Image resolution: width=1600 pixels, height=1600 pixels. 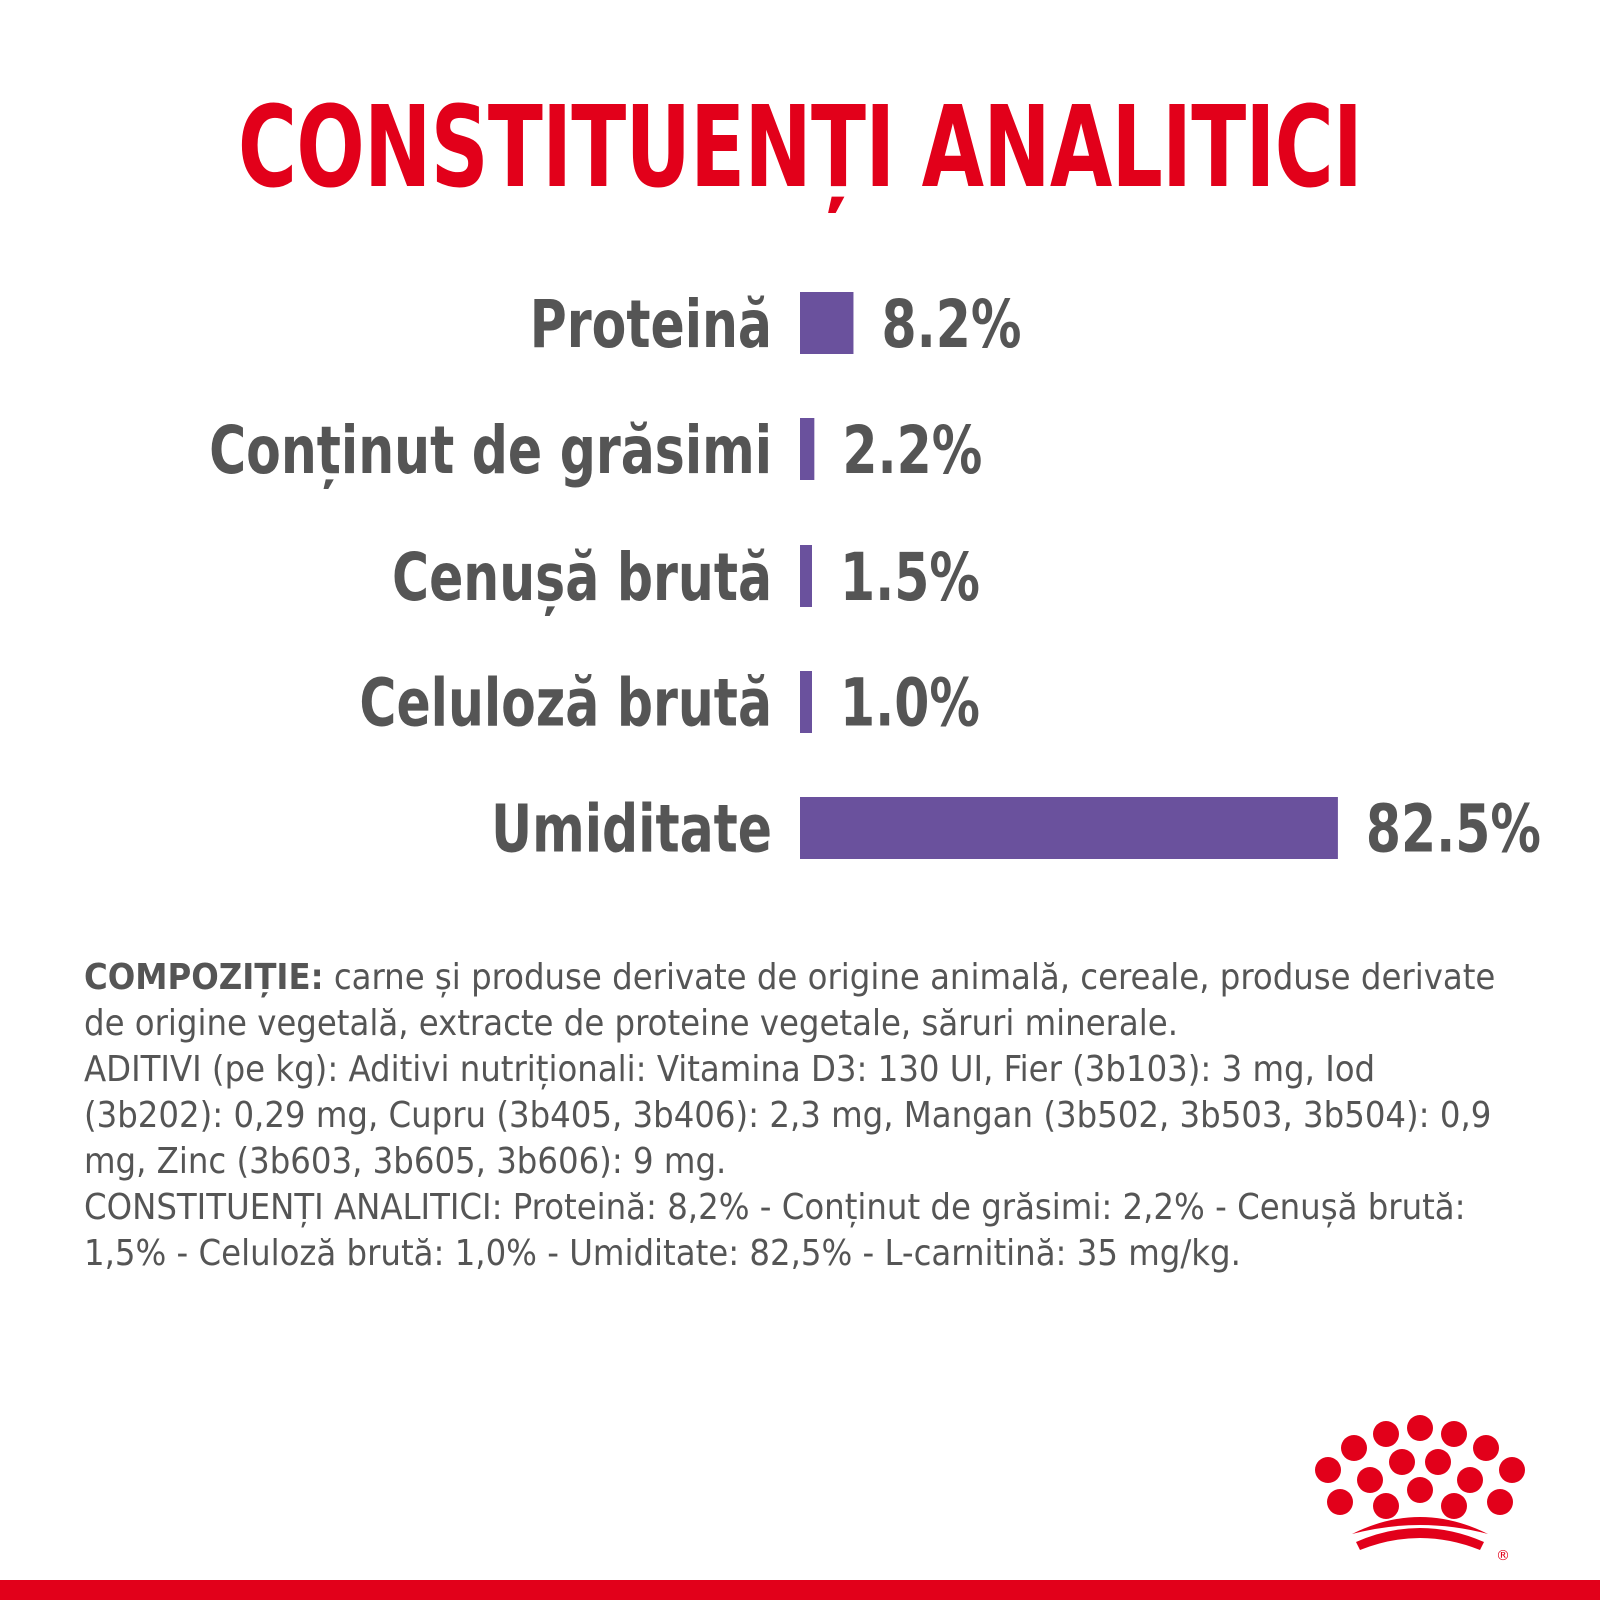 I want to click on royal-canin-crown-logo: ®, so click(x=1420, y=1489).